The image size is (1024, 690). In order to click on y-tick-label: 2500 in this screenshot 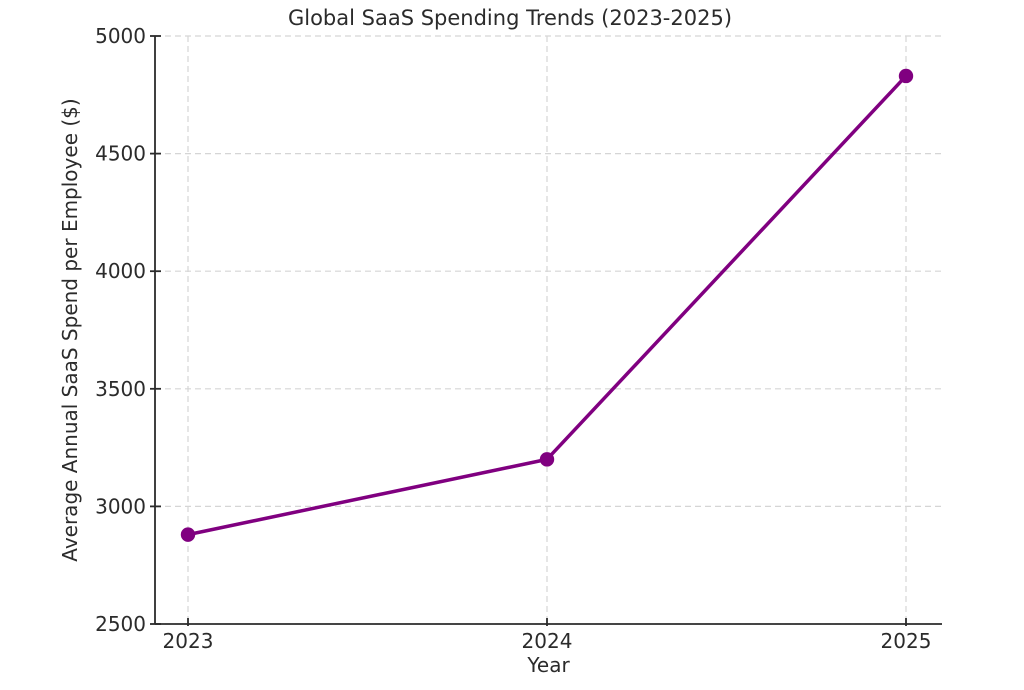, I will do `click(120, 624)`.